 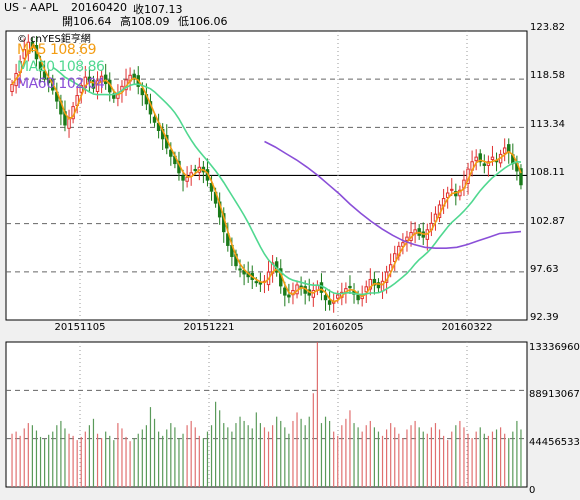 I want to click on ma60-label: MA60 102.04, so click(x=61, y=84).